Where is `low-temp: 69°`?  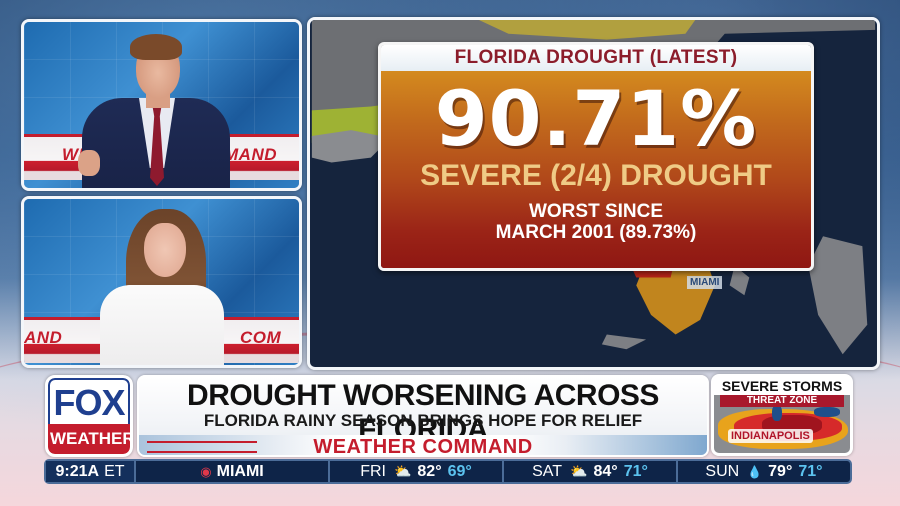
low-temp: 69° is located at coordinates (459, 471).